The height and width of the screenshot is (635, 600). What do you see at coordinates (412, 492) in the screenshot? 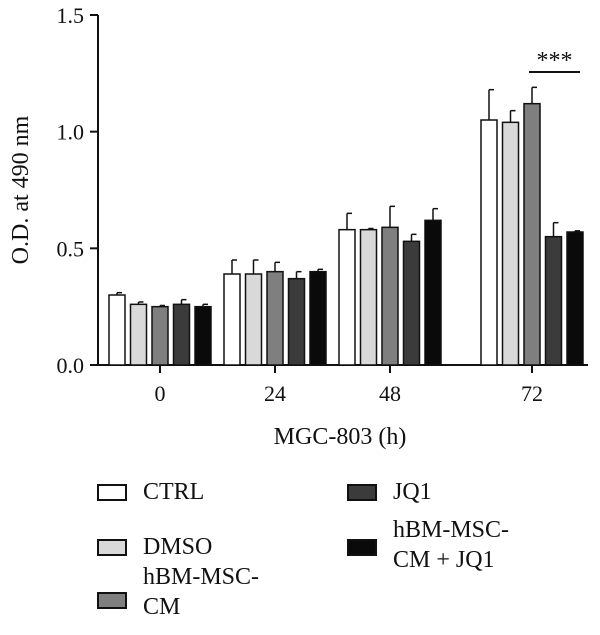
I see `legend-label-jq1: JQ1` at bounding box center [412, 492].